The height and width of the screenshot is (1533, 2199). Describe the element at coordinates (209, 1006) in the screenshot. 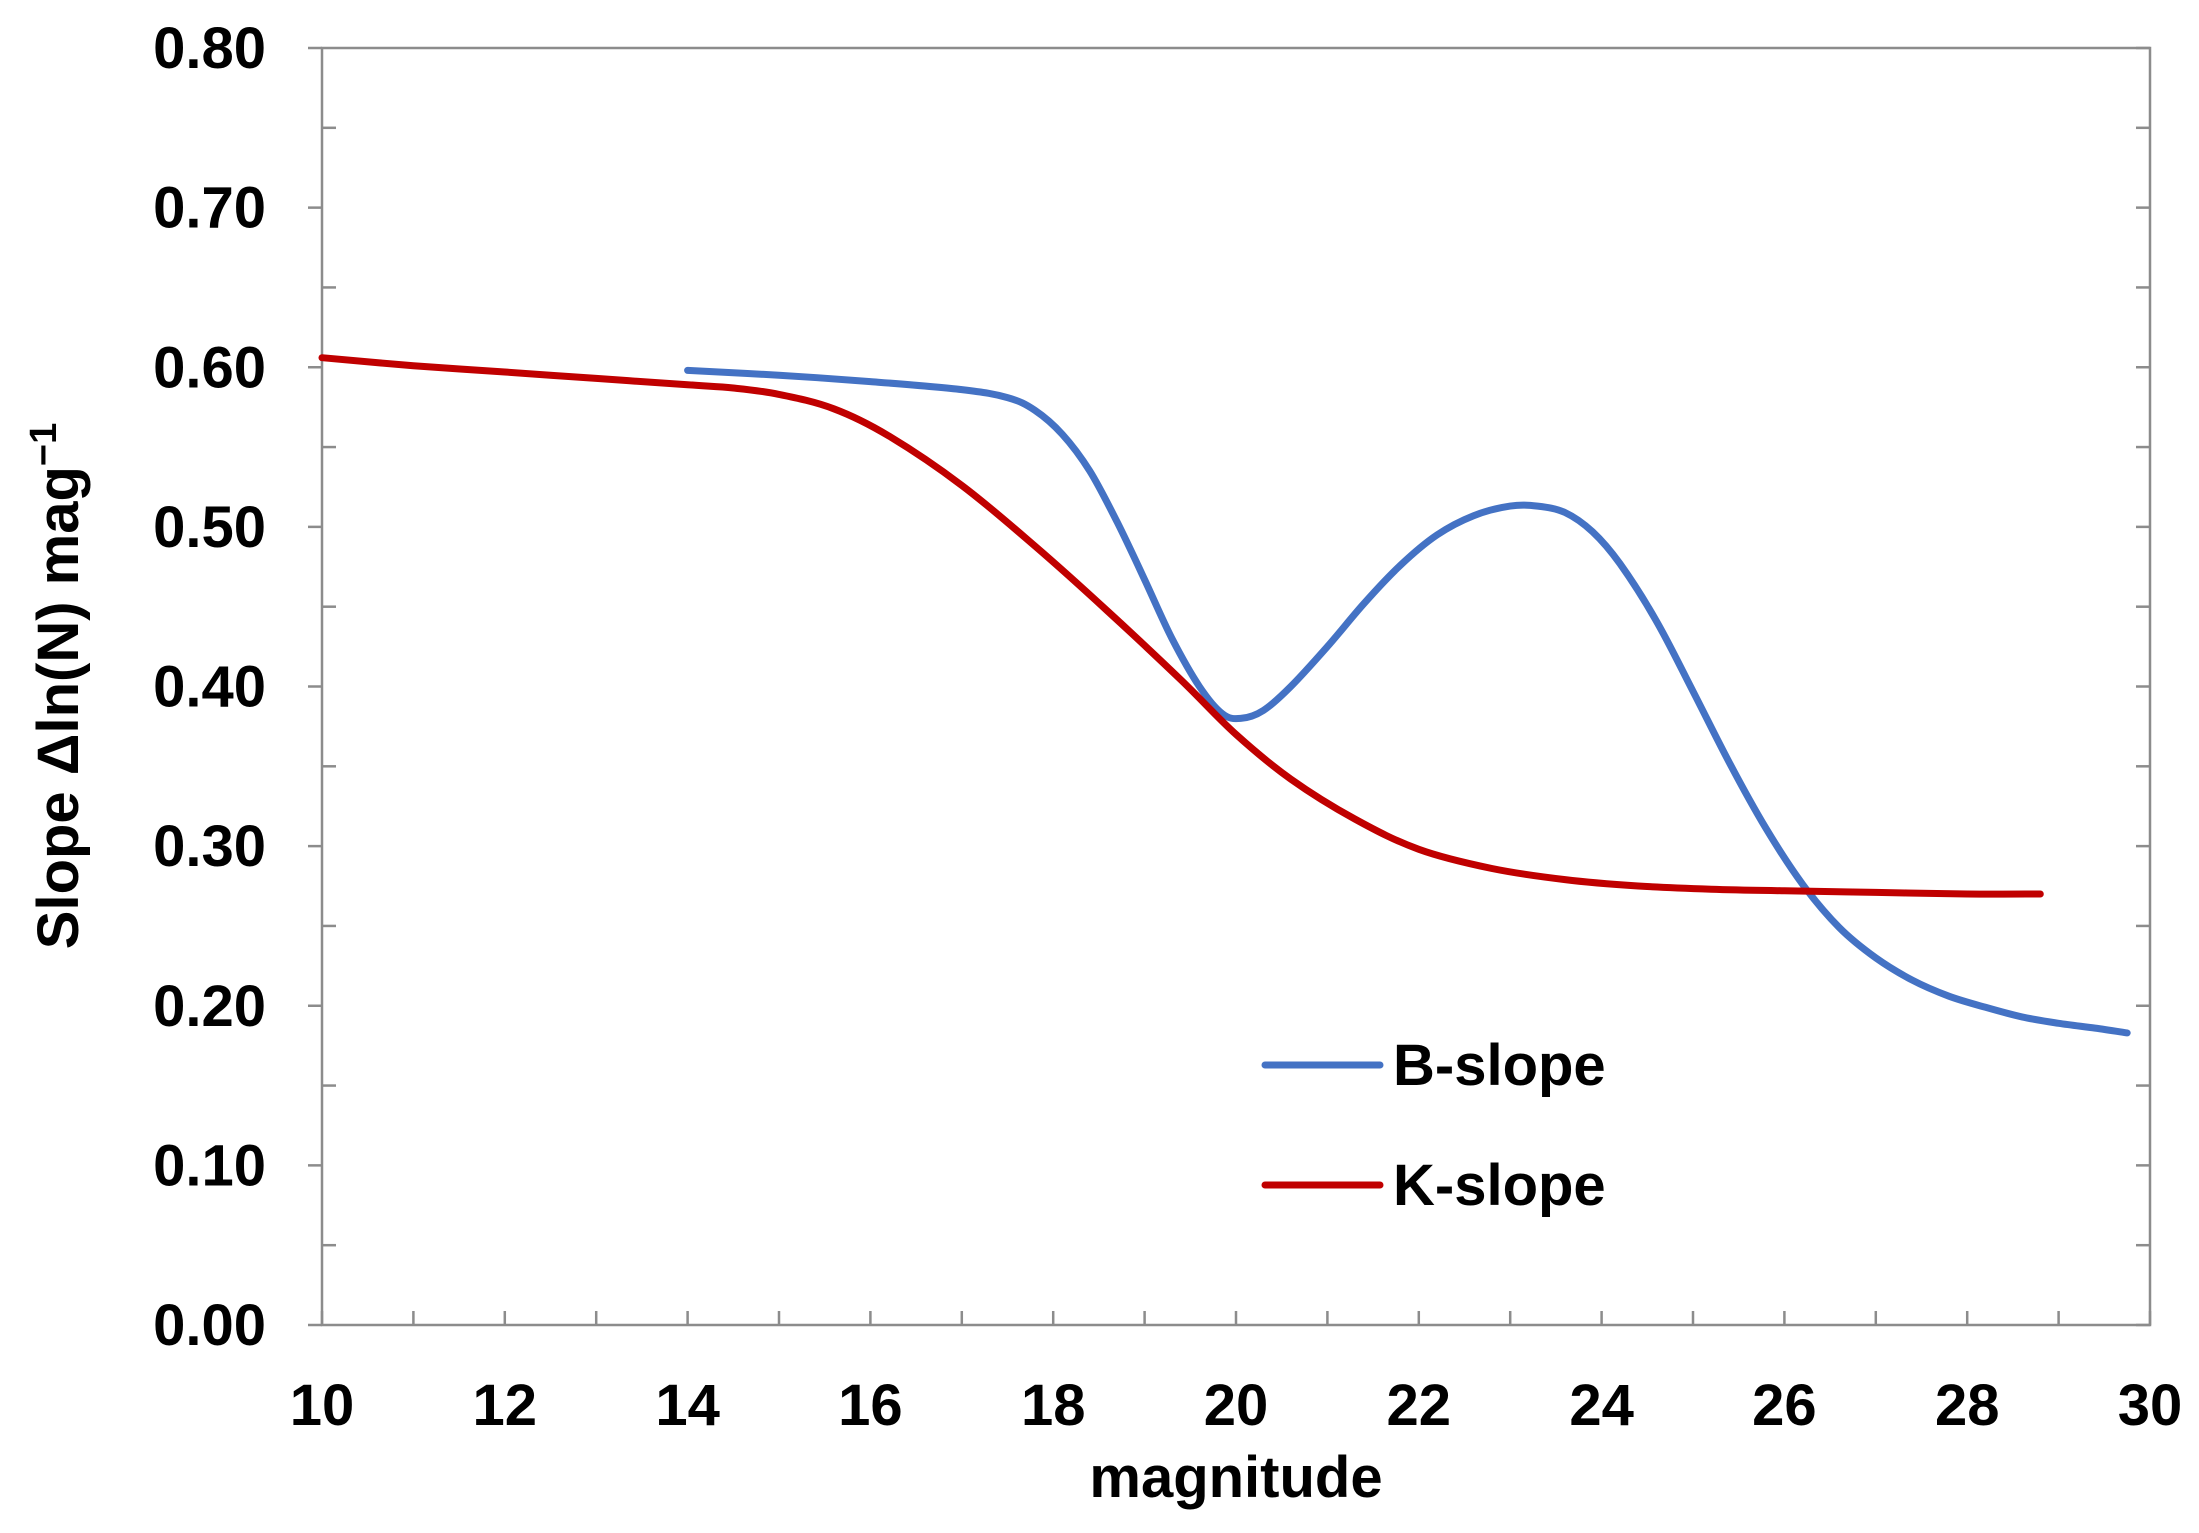

I see `y-tick-label: 0.20` at that location.